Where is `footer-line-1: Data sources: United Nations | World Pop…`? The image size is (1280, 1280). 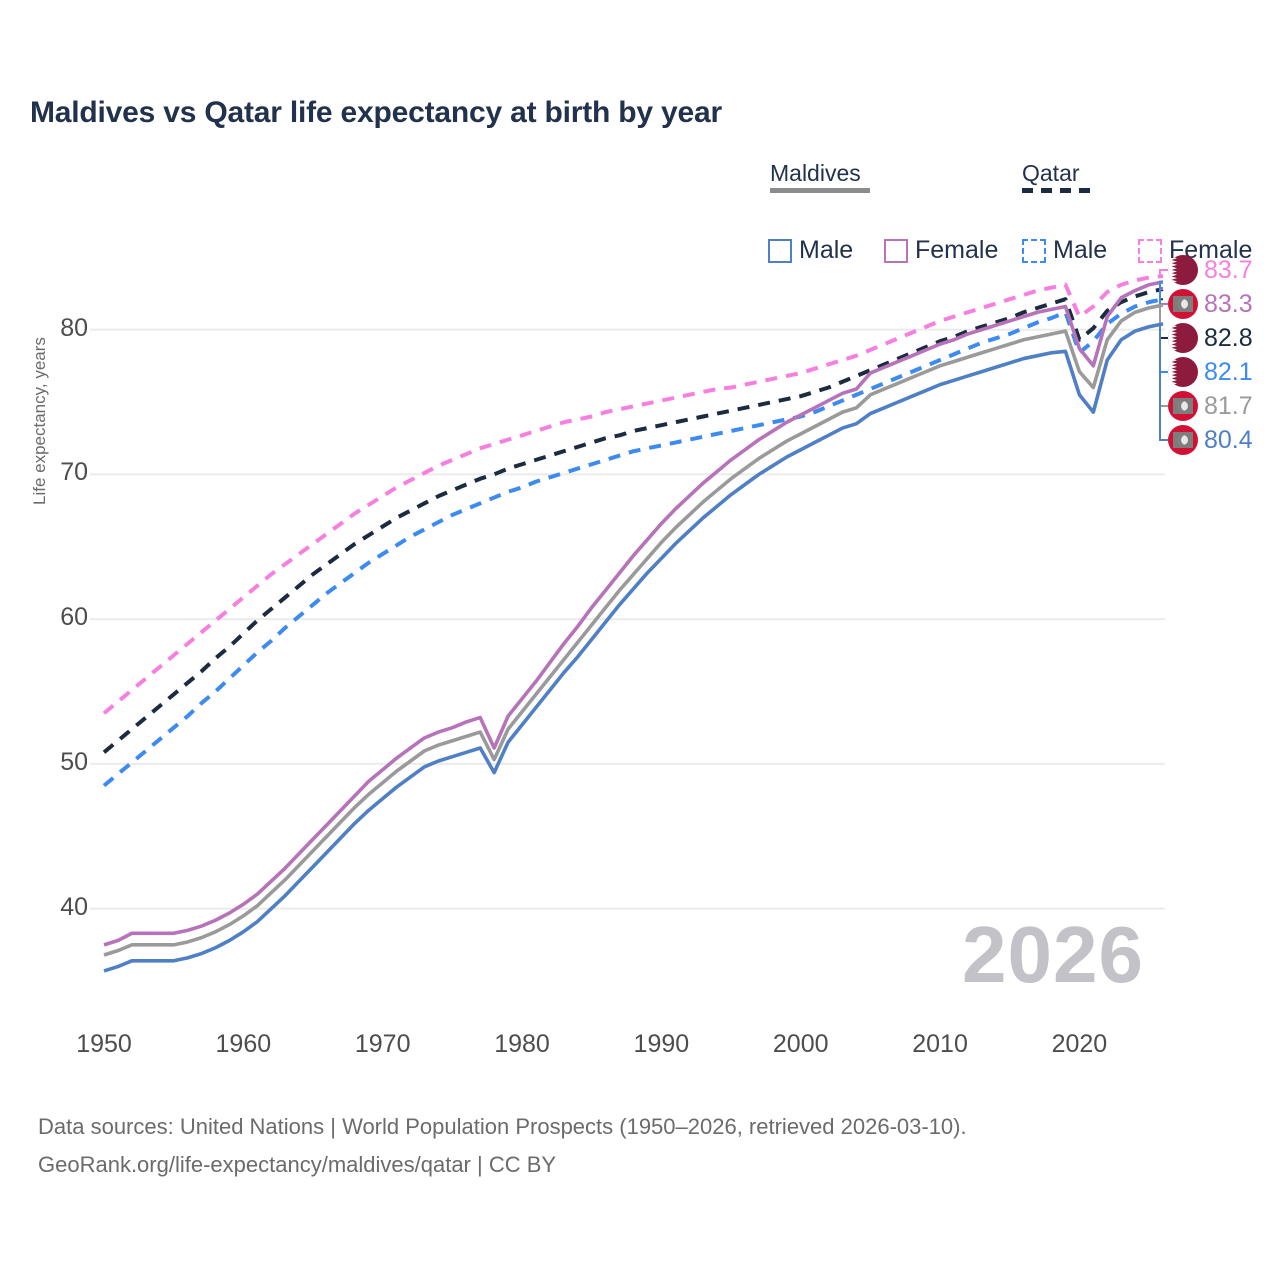 footer-line-1: Data sources: United Nations | World Pop… is located at coordinates (502, 1126).